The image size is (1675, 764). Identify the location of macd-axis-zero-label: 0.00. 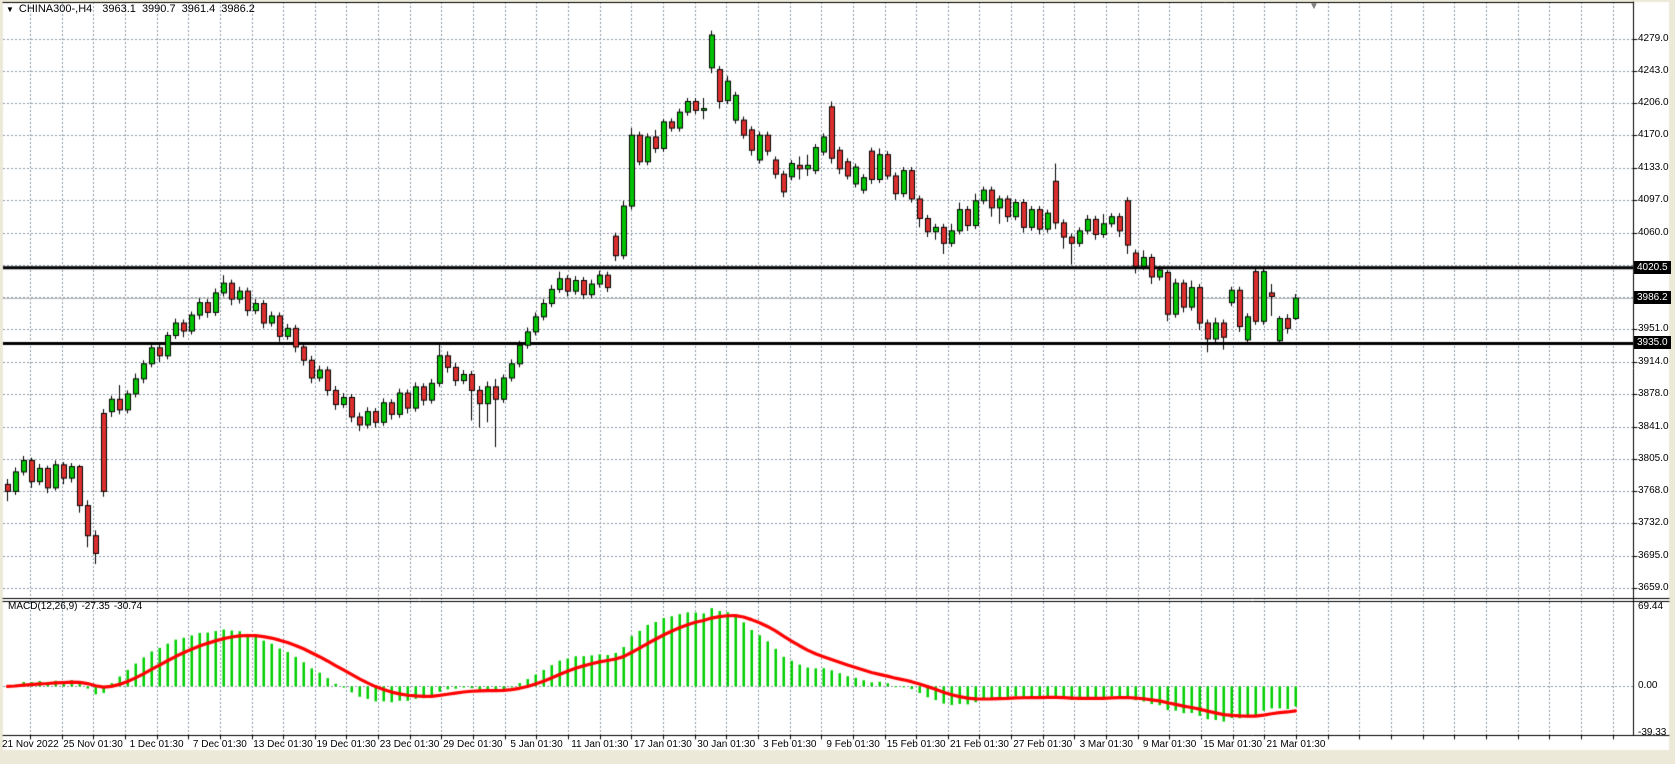
(1648, 686).